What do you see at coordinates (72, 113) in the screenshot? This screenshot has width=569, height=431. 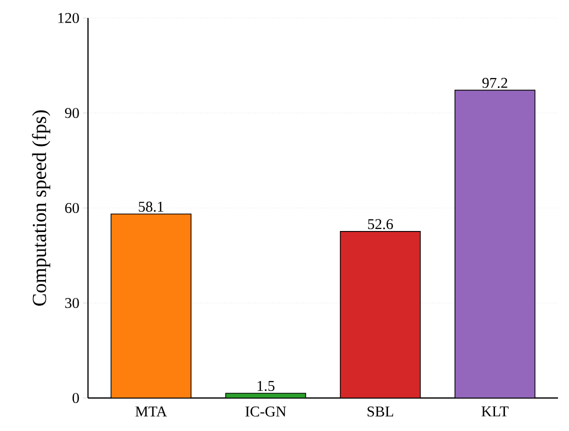 I see `y-tick-label: 90` at bounding box center [72, 113].